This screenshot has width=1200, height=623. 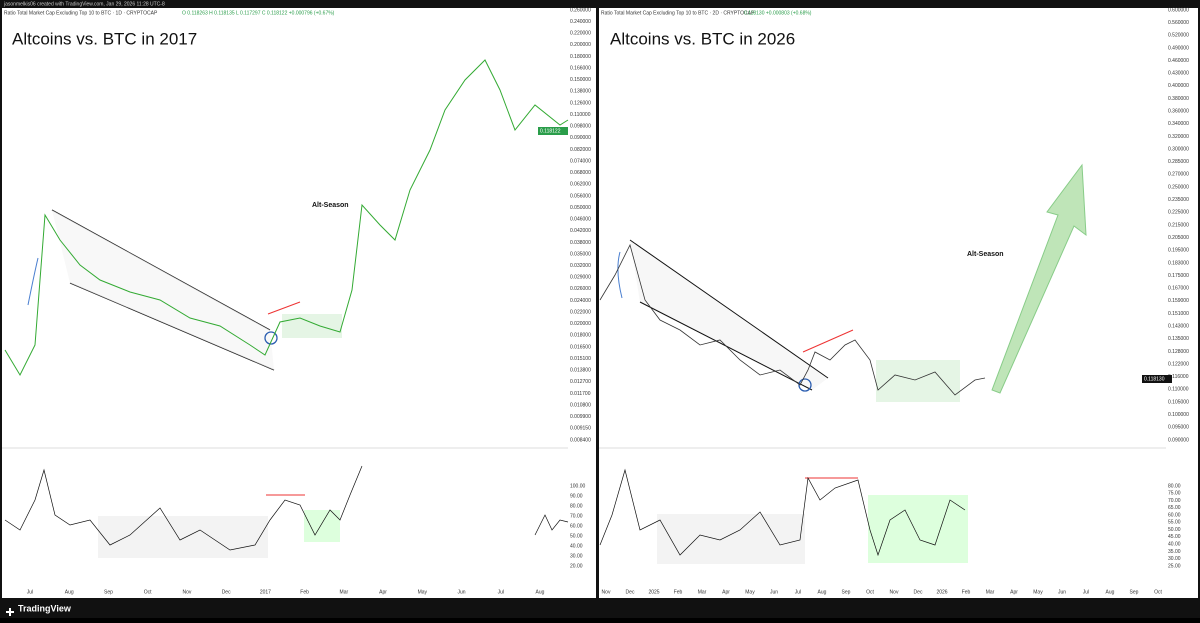 What do you see at coordinates (1178, 23) in the screenshot?
I see `price-tick-label: 0.560000` at bounding box center [1178, 23].